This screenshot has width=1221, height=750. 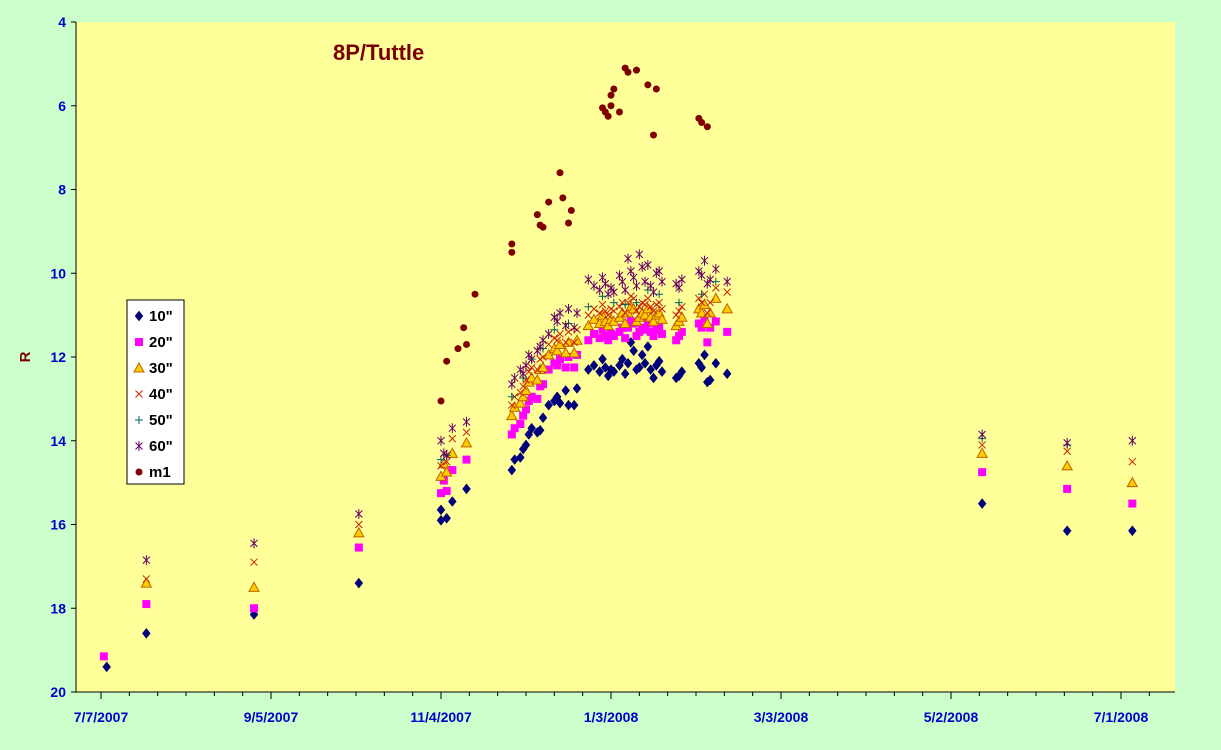 I want to click on x-tick-label: 5/2/2008, so click(x=951, y=717).